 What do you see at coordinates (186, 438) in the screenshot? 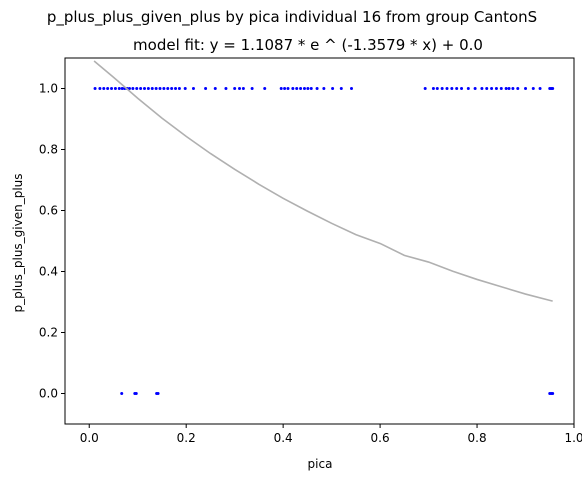
I see `x-tick-label: 0.2` at bounding box center [186, 438].